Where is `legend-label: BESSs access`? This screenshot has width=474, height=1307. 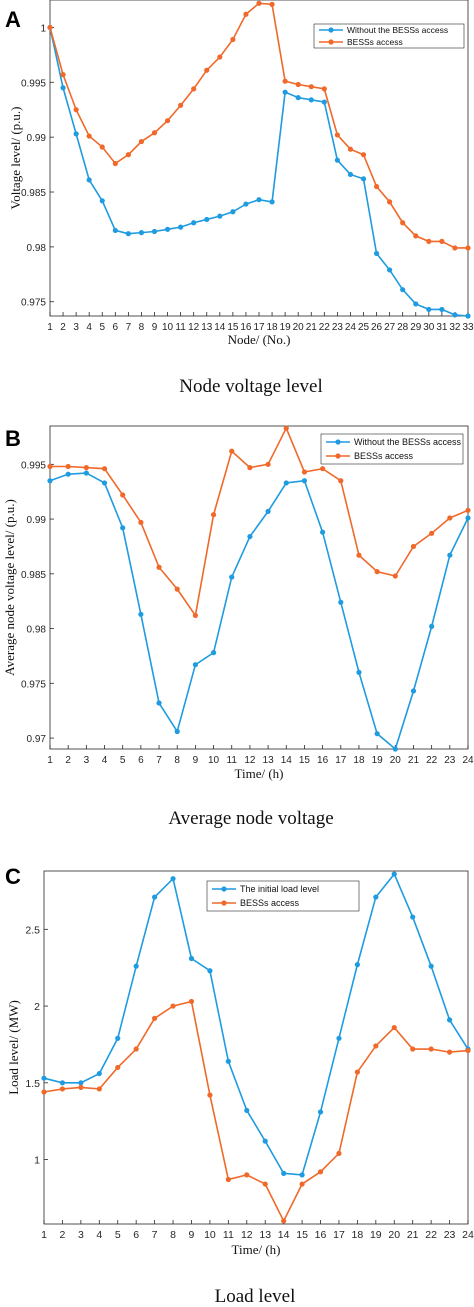 legend-label: BESSs access is located at coordinates (270, 903).